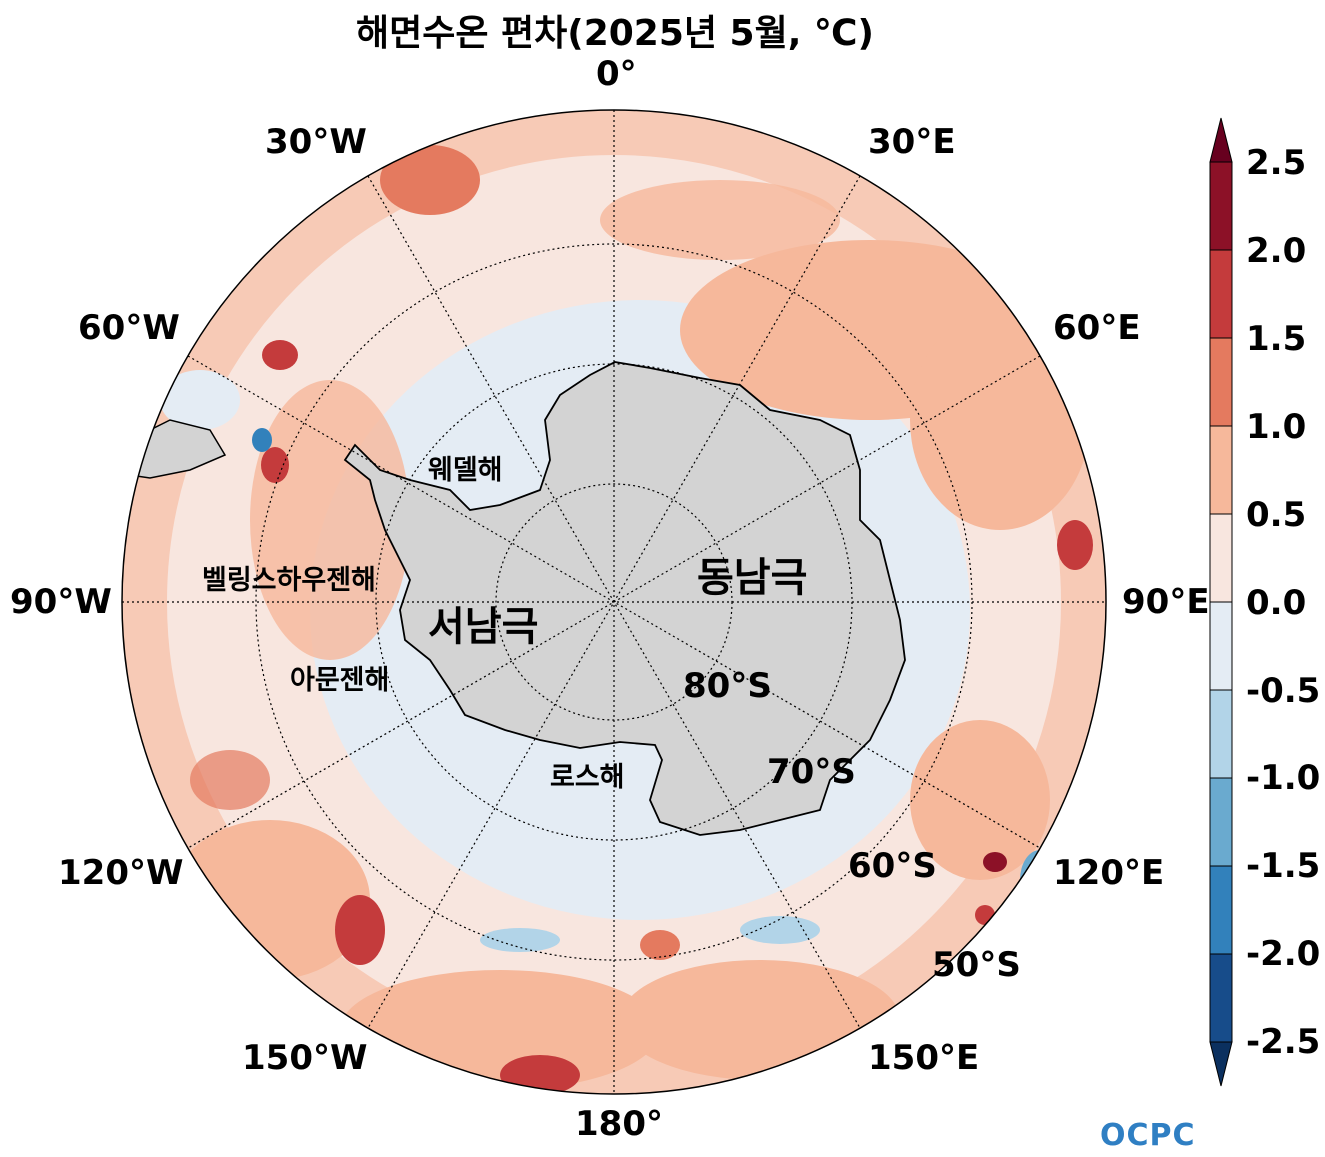 The height and width of the screenshot is (1157, 1325). Describe the element at coordinates (340, 680) in the screenshot. I see `amundsen-sea-label: 아문젠해` at that location.